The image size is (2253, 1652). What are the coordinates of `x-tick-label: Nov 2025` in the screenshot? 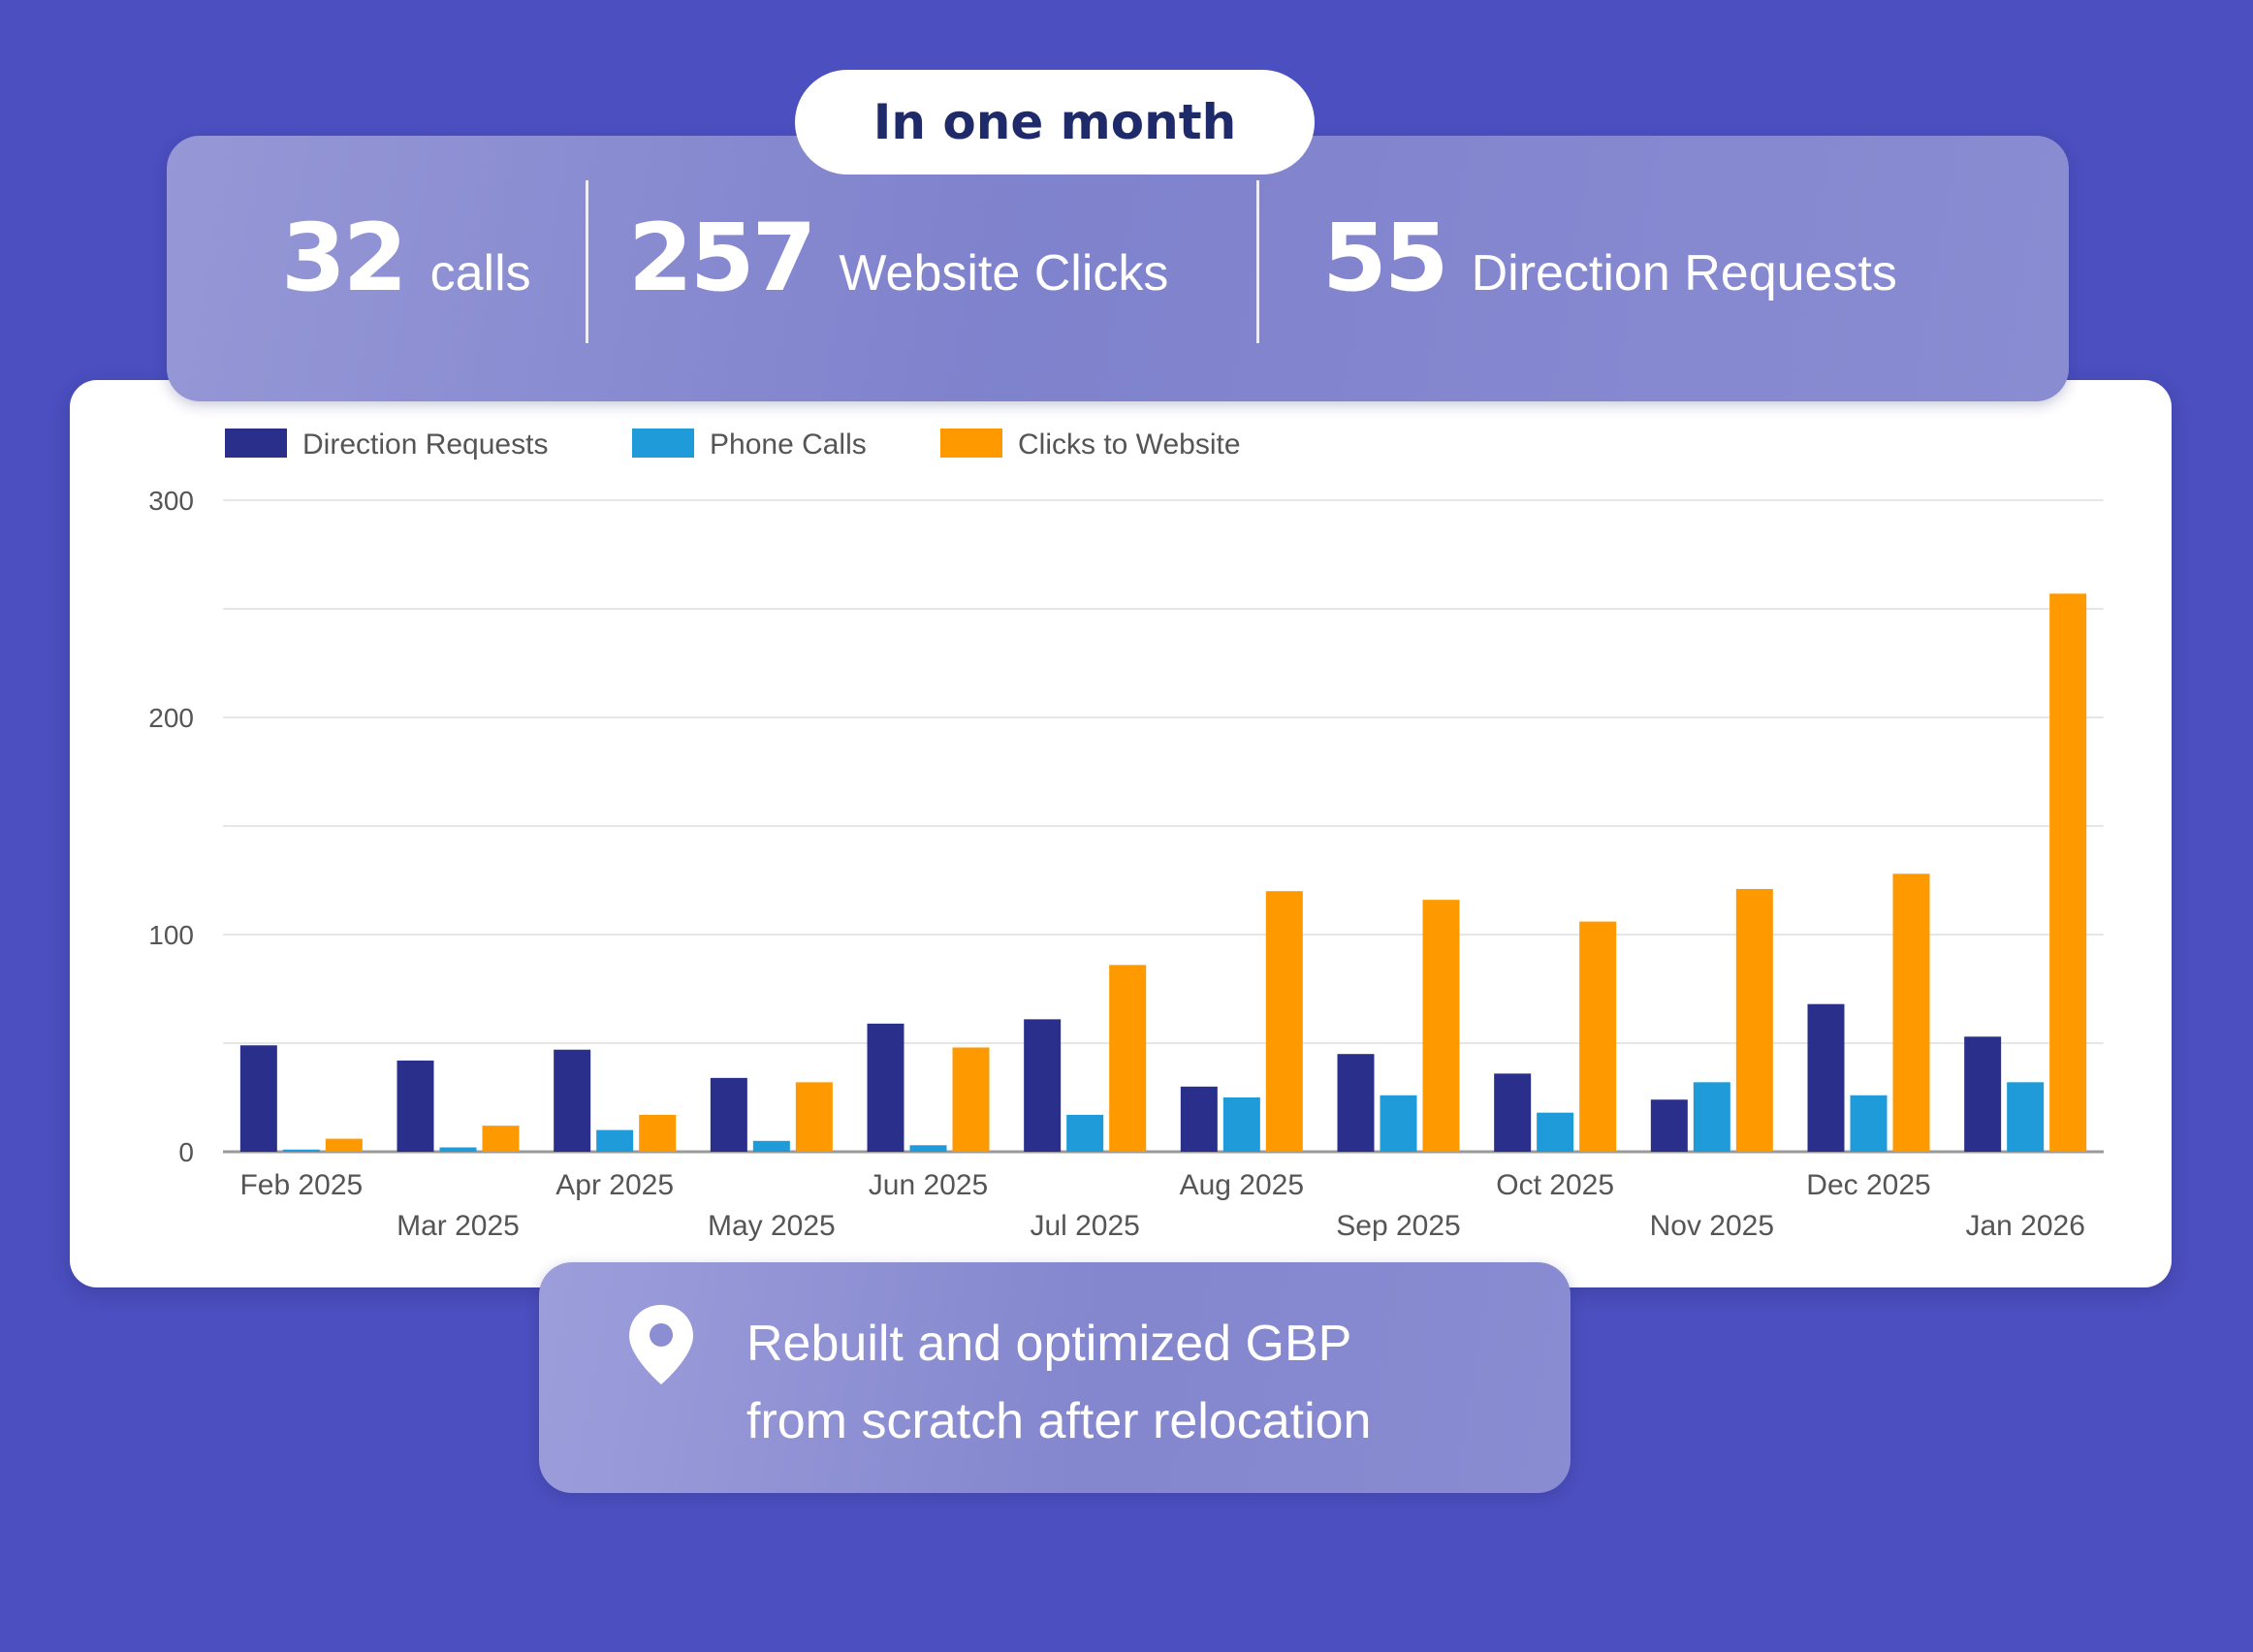 It's located at (1712, 1226).